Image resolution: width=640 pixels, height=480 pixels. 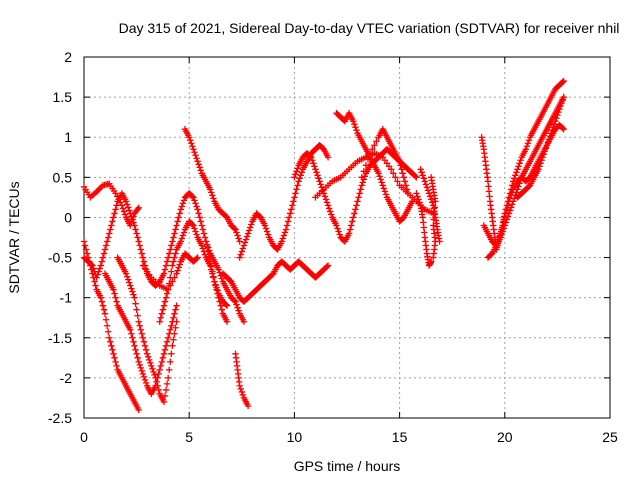 I want to click on x-tick-label: 0, so click(x=84, y=437).